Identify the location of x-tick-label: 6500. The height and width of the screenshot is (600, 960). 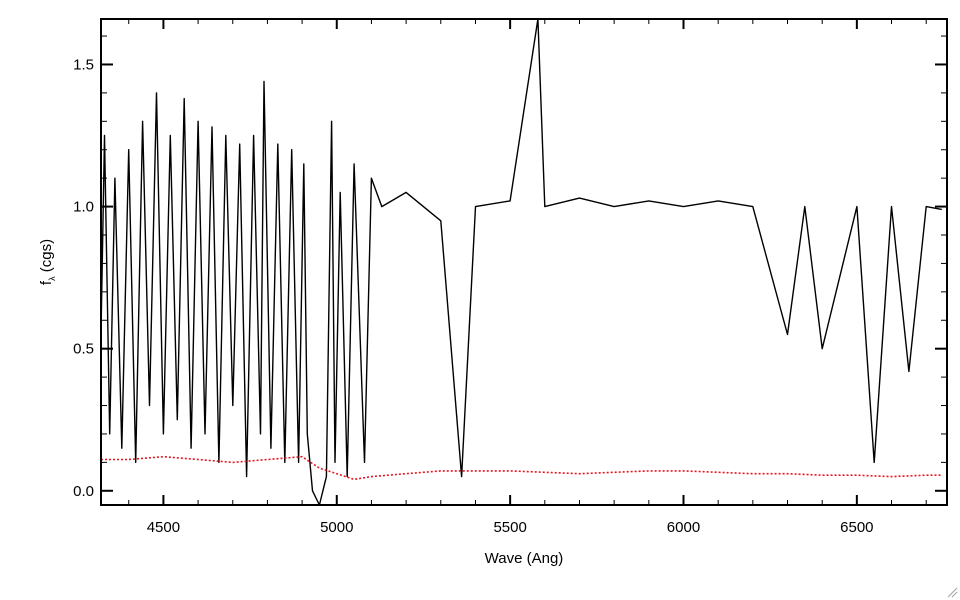
(856, 527).